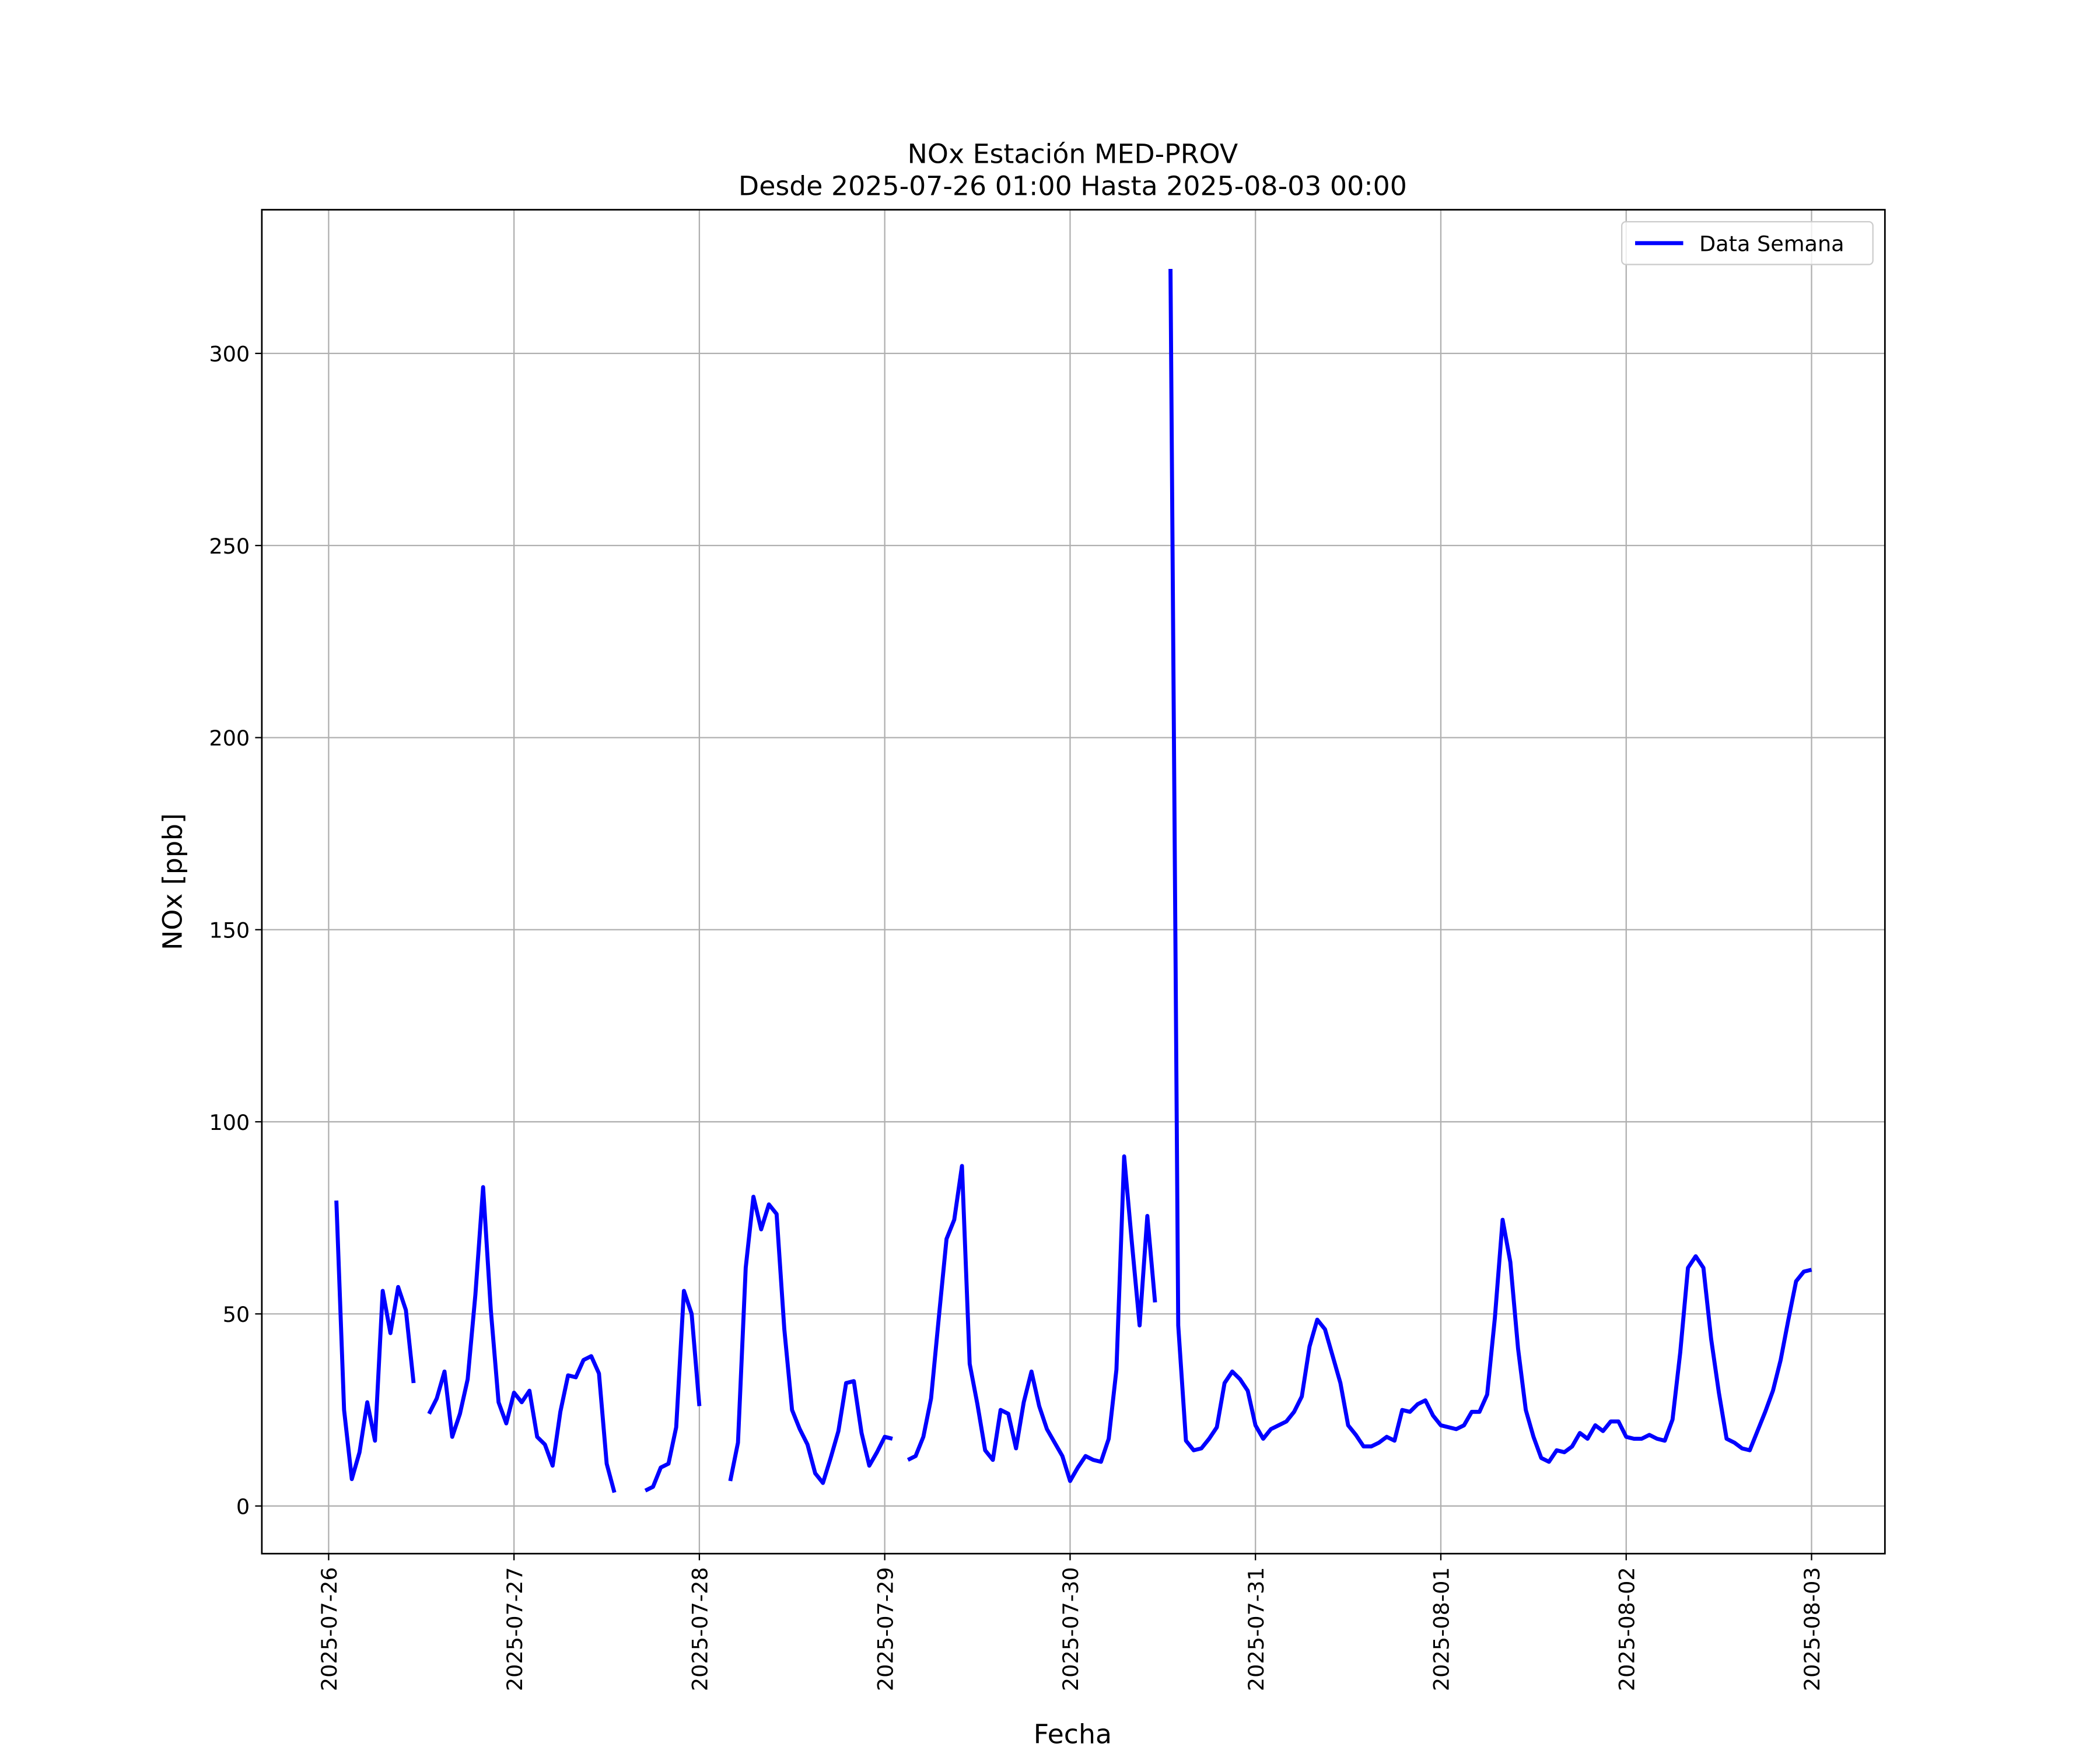 This screenshot has width=2100, height=1750. Describe the element at coordinates (885, 1629) in the screenshot. I see `x-tick-label: 2025-07-29` at that location.